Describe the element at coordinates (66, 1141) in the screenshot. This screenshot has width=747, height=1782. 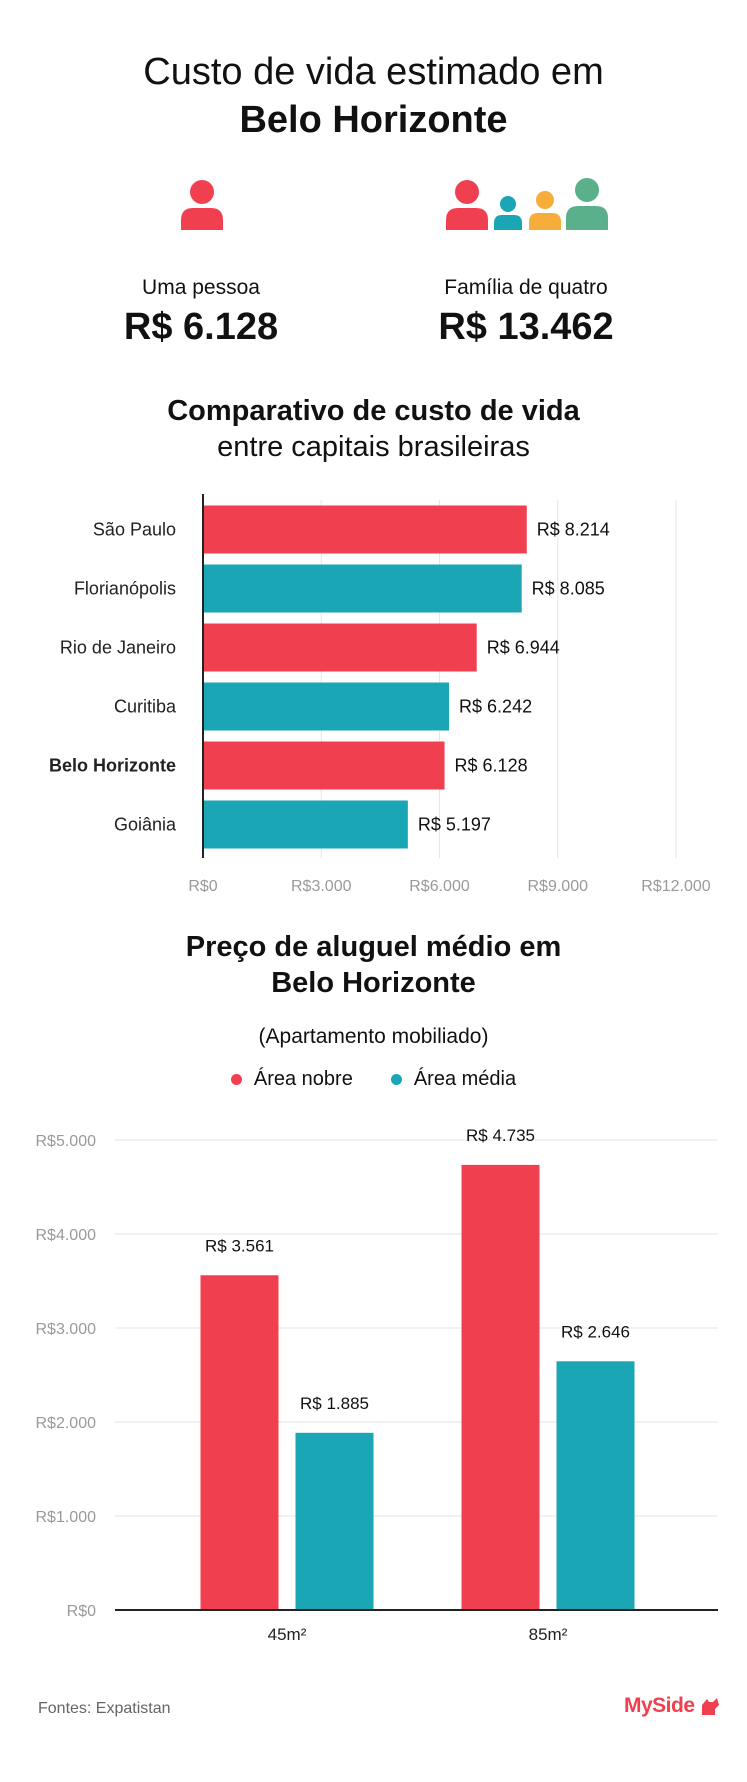
I see `y-tick-label: R$5.000` at that location.